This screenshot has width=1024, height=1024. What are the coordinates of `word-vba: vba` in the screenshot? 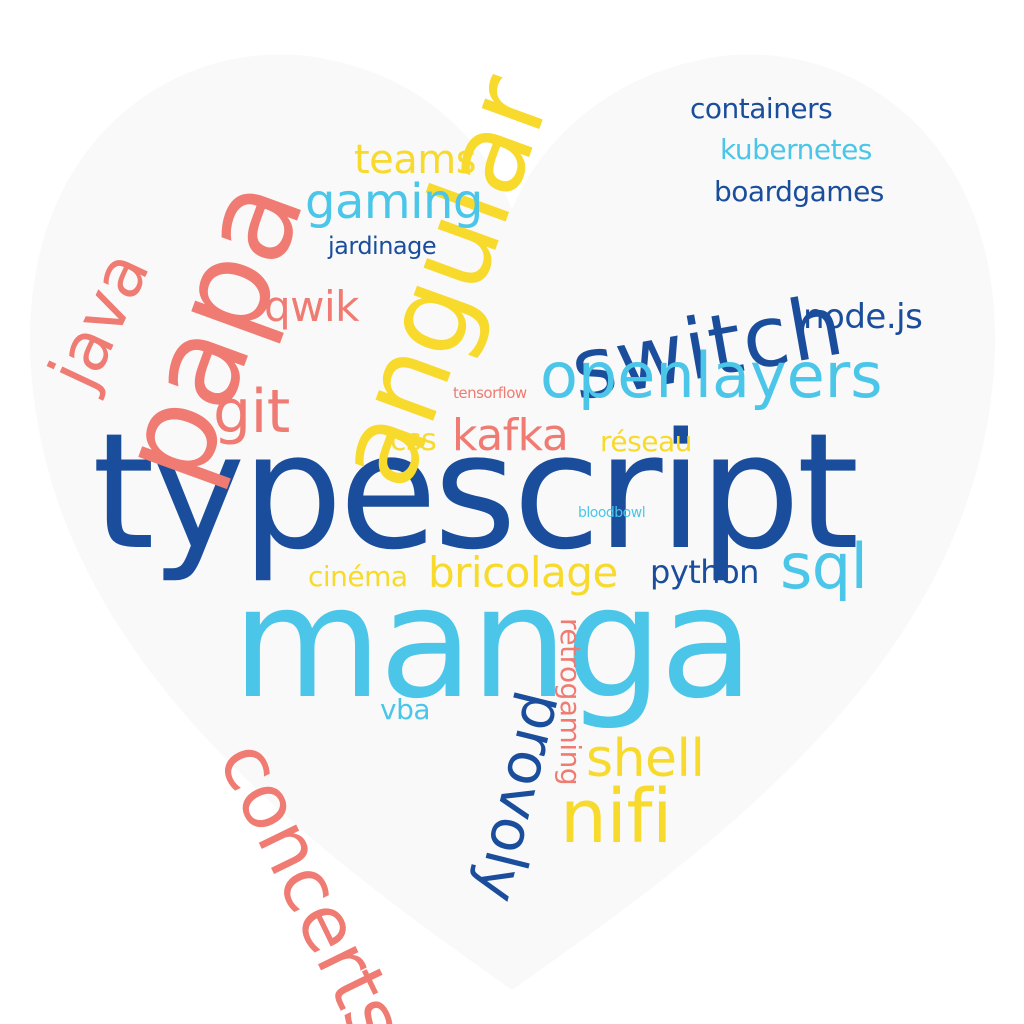 It's located at (405, 709).